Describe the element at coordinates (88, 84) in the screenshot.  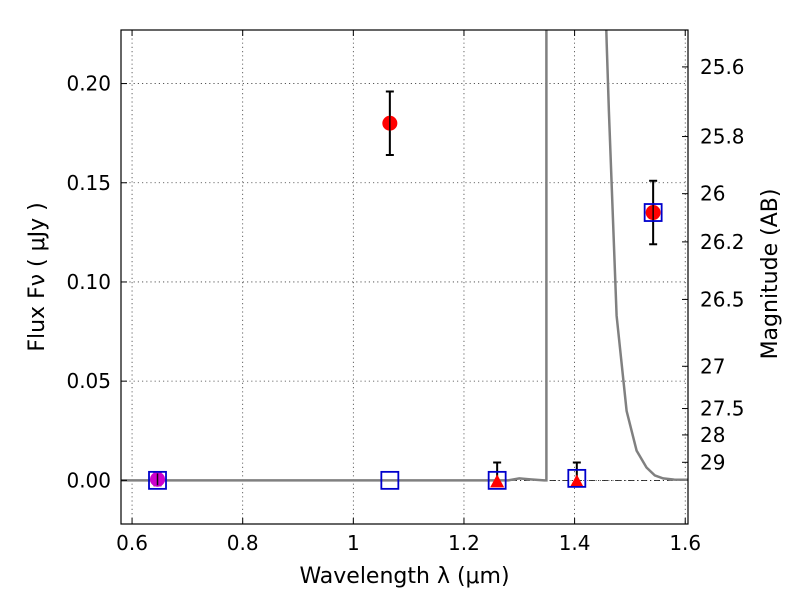
I see `y-tick-label: 0.20` at that location.